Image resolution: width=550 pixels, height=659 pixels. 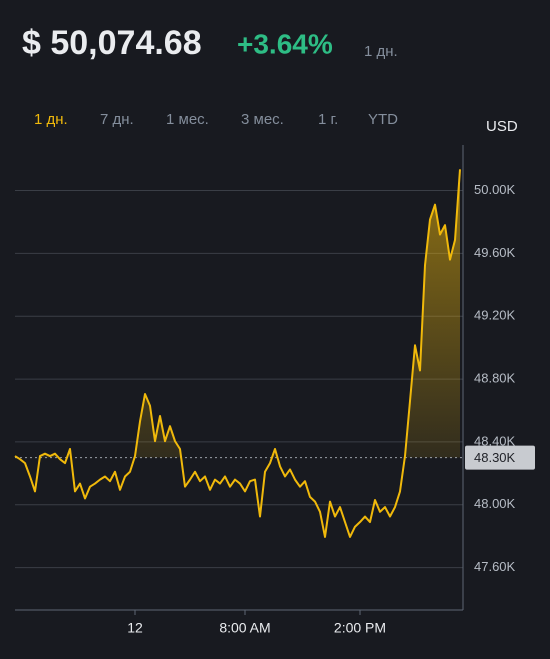 I want to click on price-change: +3.64%, so click(x=285, y=43).